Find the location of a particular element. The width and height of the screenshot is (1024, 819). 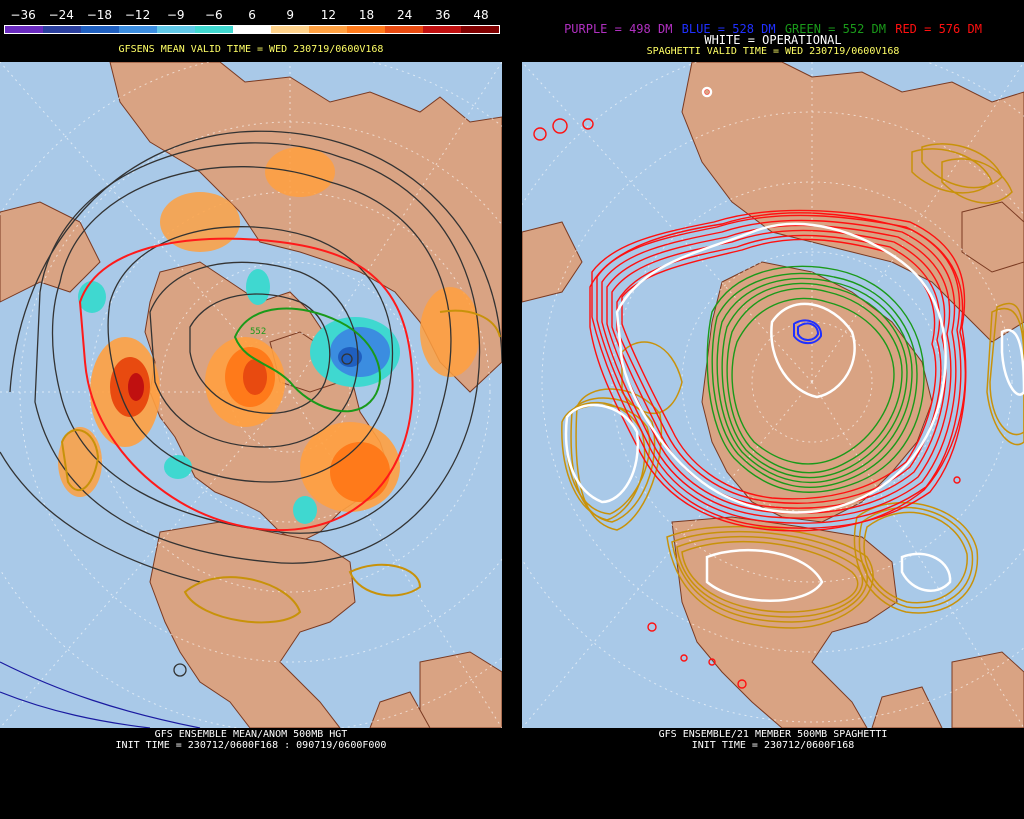

chart-title: GFS ENSEMBLE/21 MEMBER 500MB SPAGHETTI is located at coordinates (773, 734).